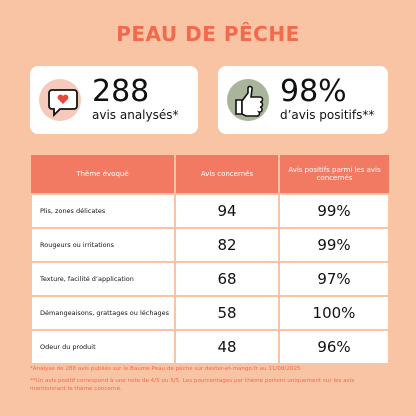 The width and height of the screenshot is (416, 416). I want to click on table-row: Odeur du produit 48 96%, so click(210, 347).